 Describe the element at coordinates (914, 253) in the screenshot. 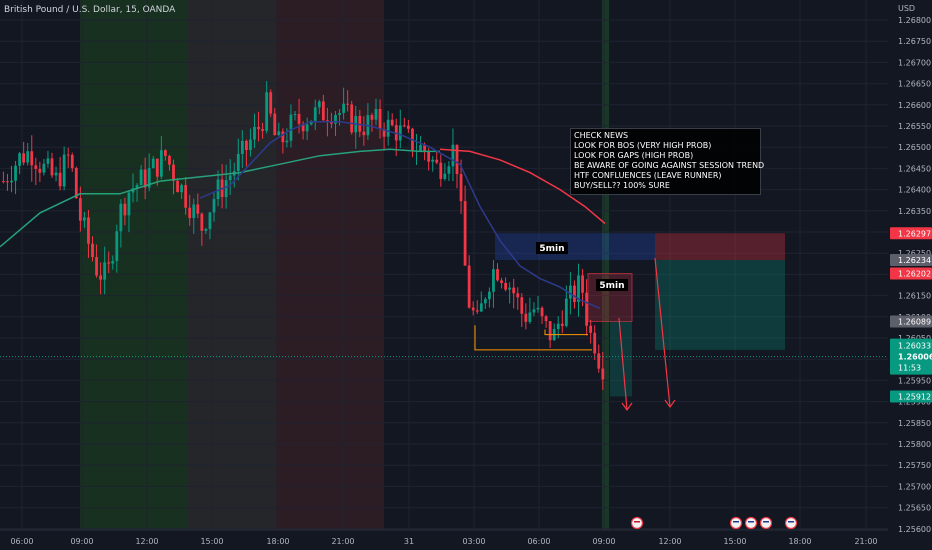

I see `axis-tick-label: 1.26250` at that location.